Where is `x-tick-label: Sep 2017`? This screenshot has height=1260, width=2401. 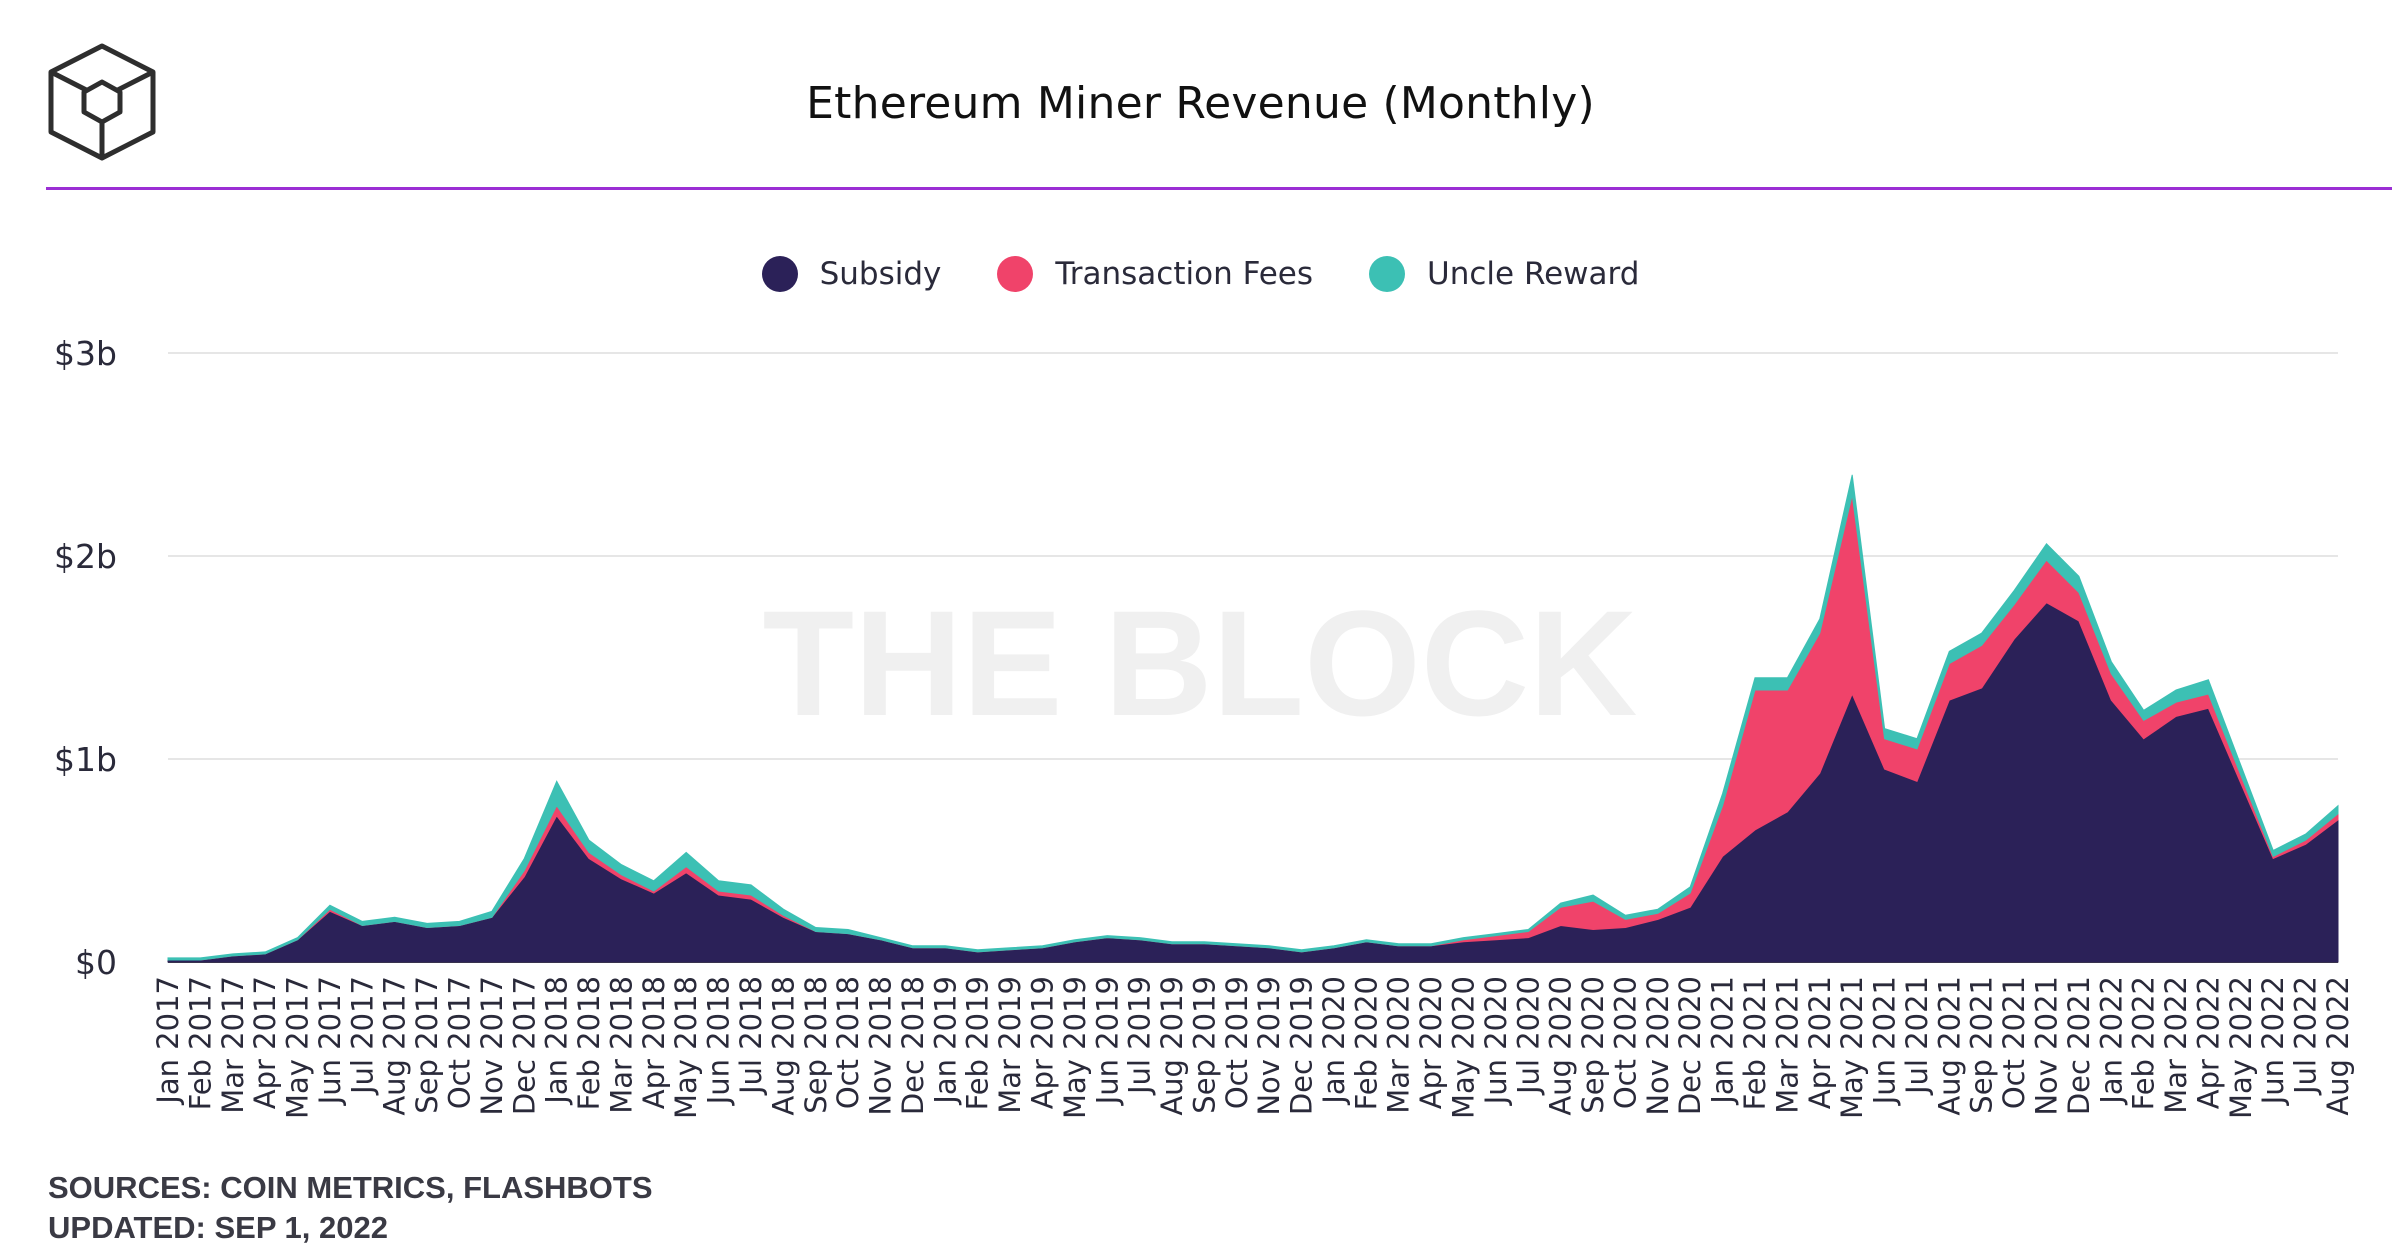
x-tick-label: Sep 2017 is located at coordinates (427, 1045).